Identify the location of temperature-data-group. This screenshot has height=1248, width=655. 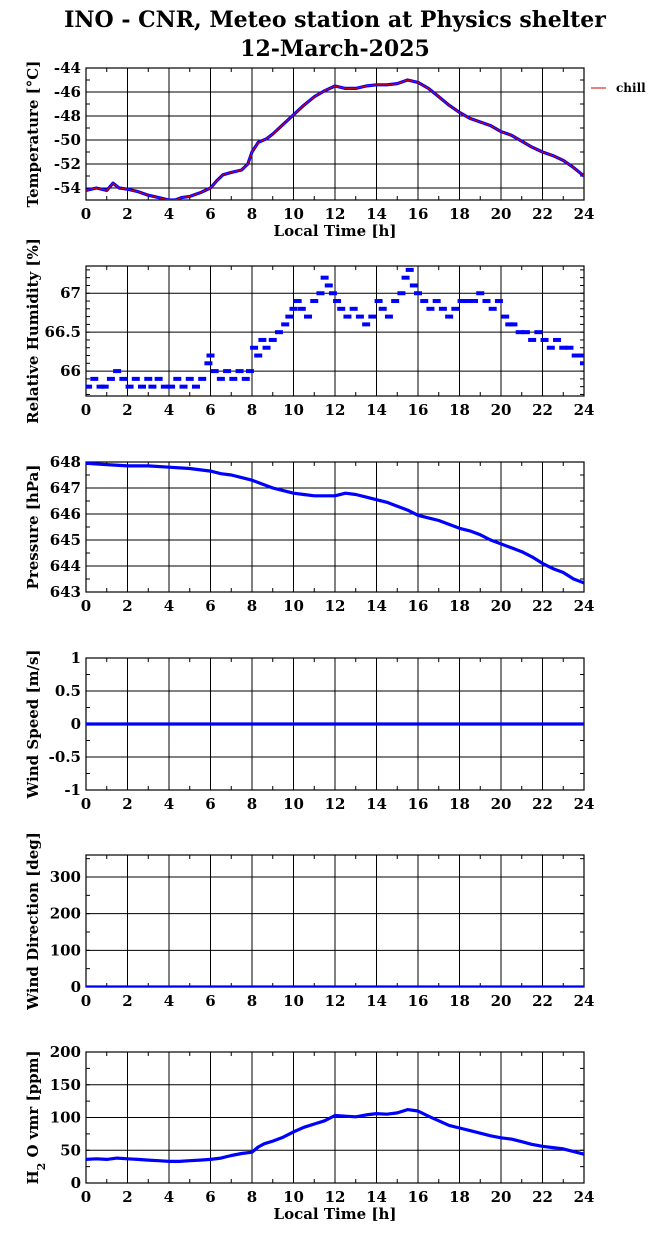
(335, 139).